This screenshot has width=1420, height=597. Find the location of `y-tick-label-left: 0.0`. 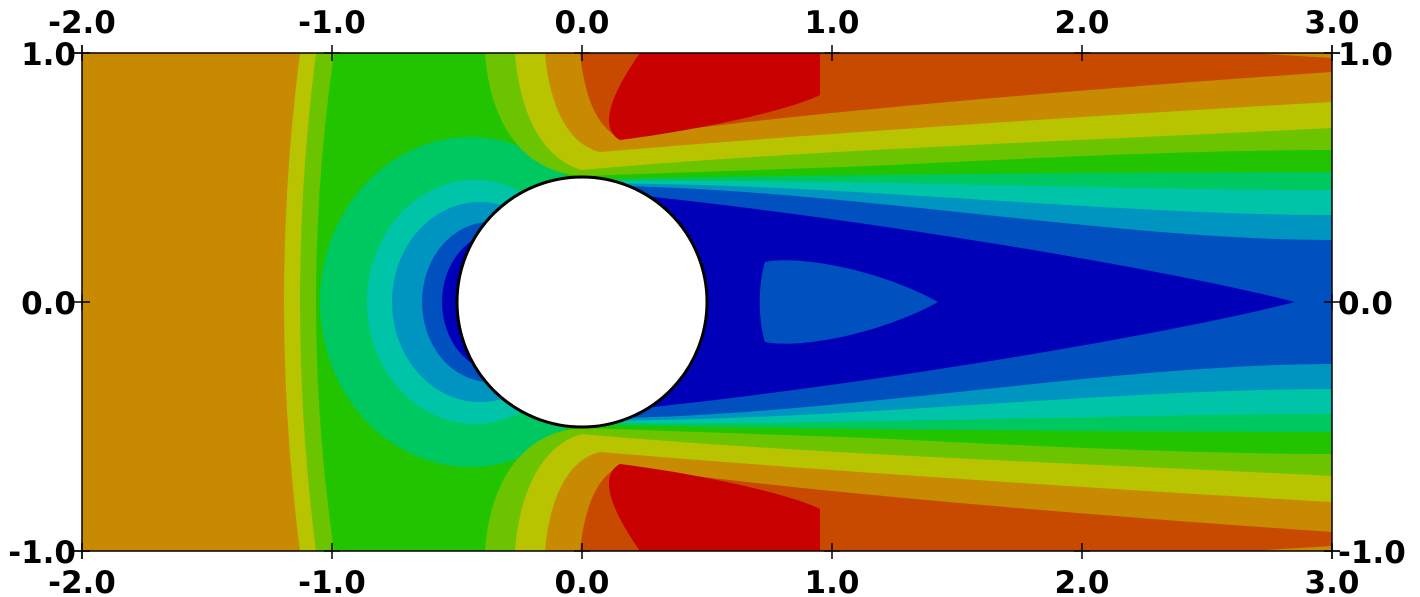

y-tick-label-left: 0.0 is located at coordinates (48, 304).